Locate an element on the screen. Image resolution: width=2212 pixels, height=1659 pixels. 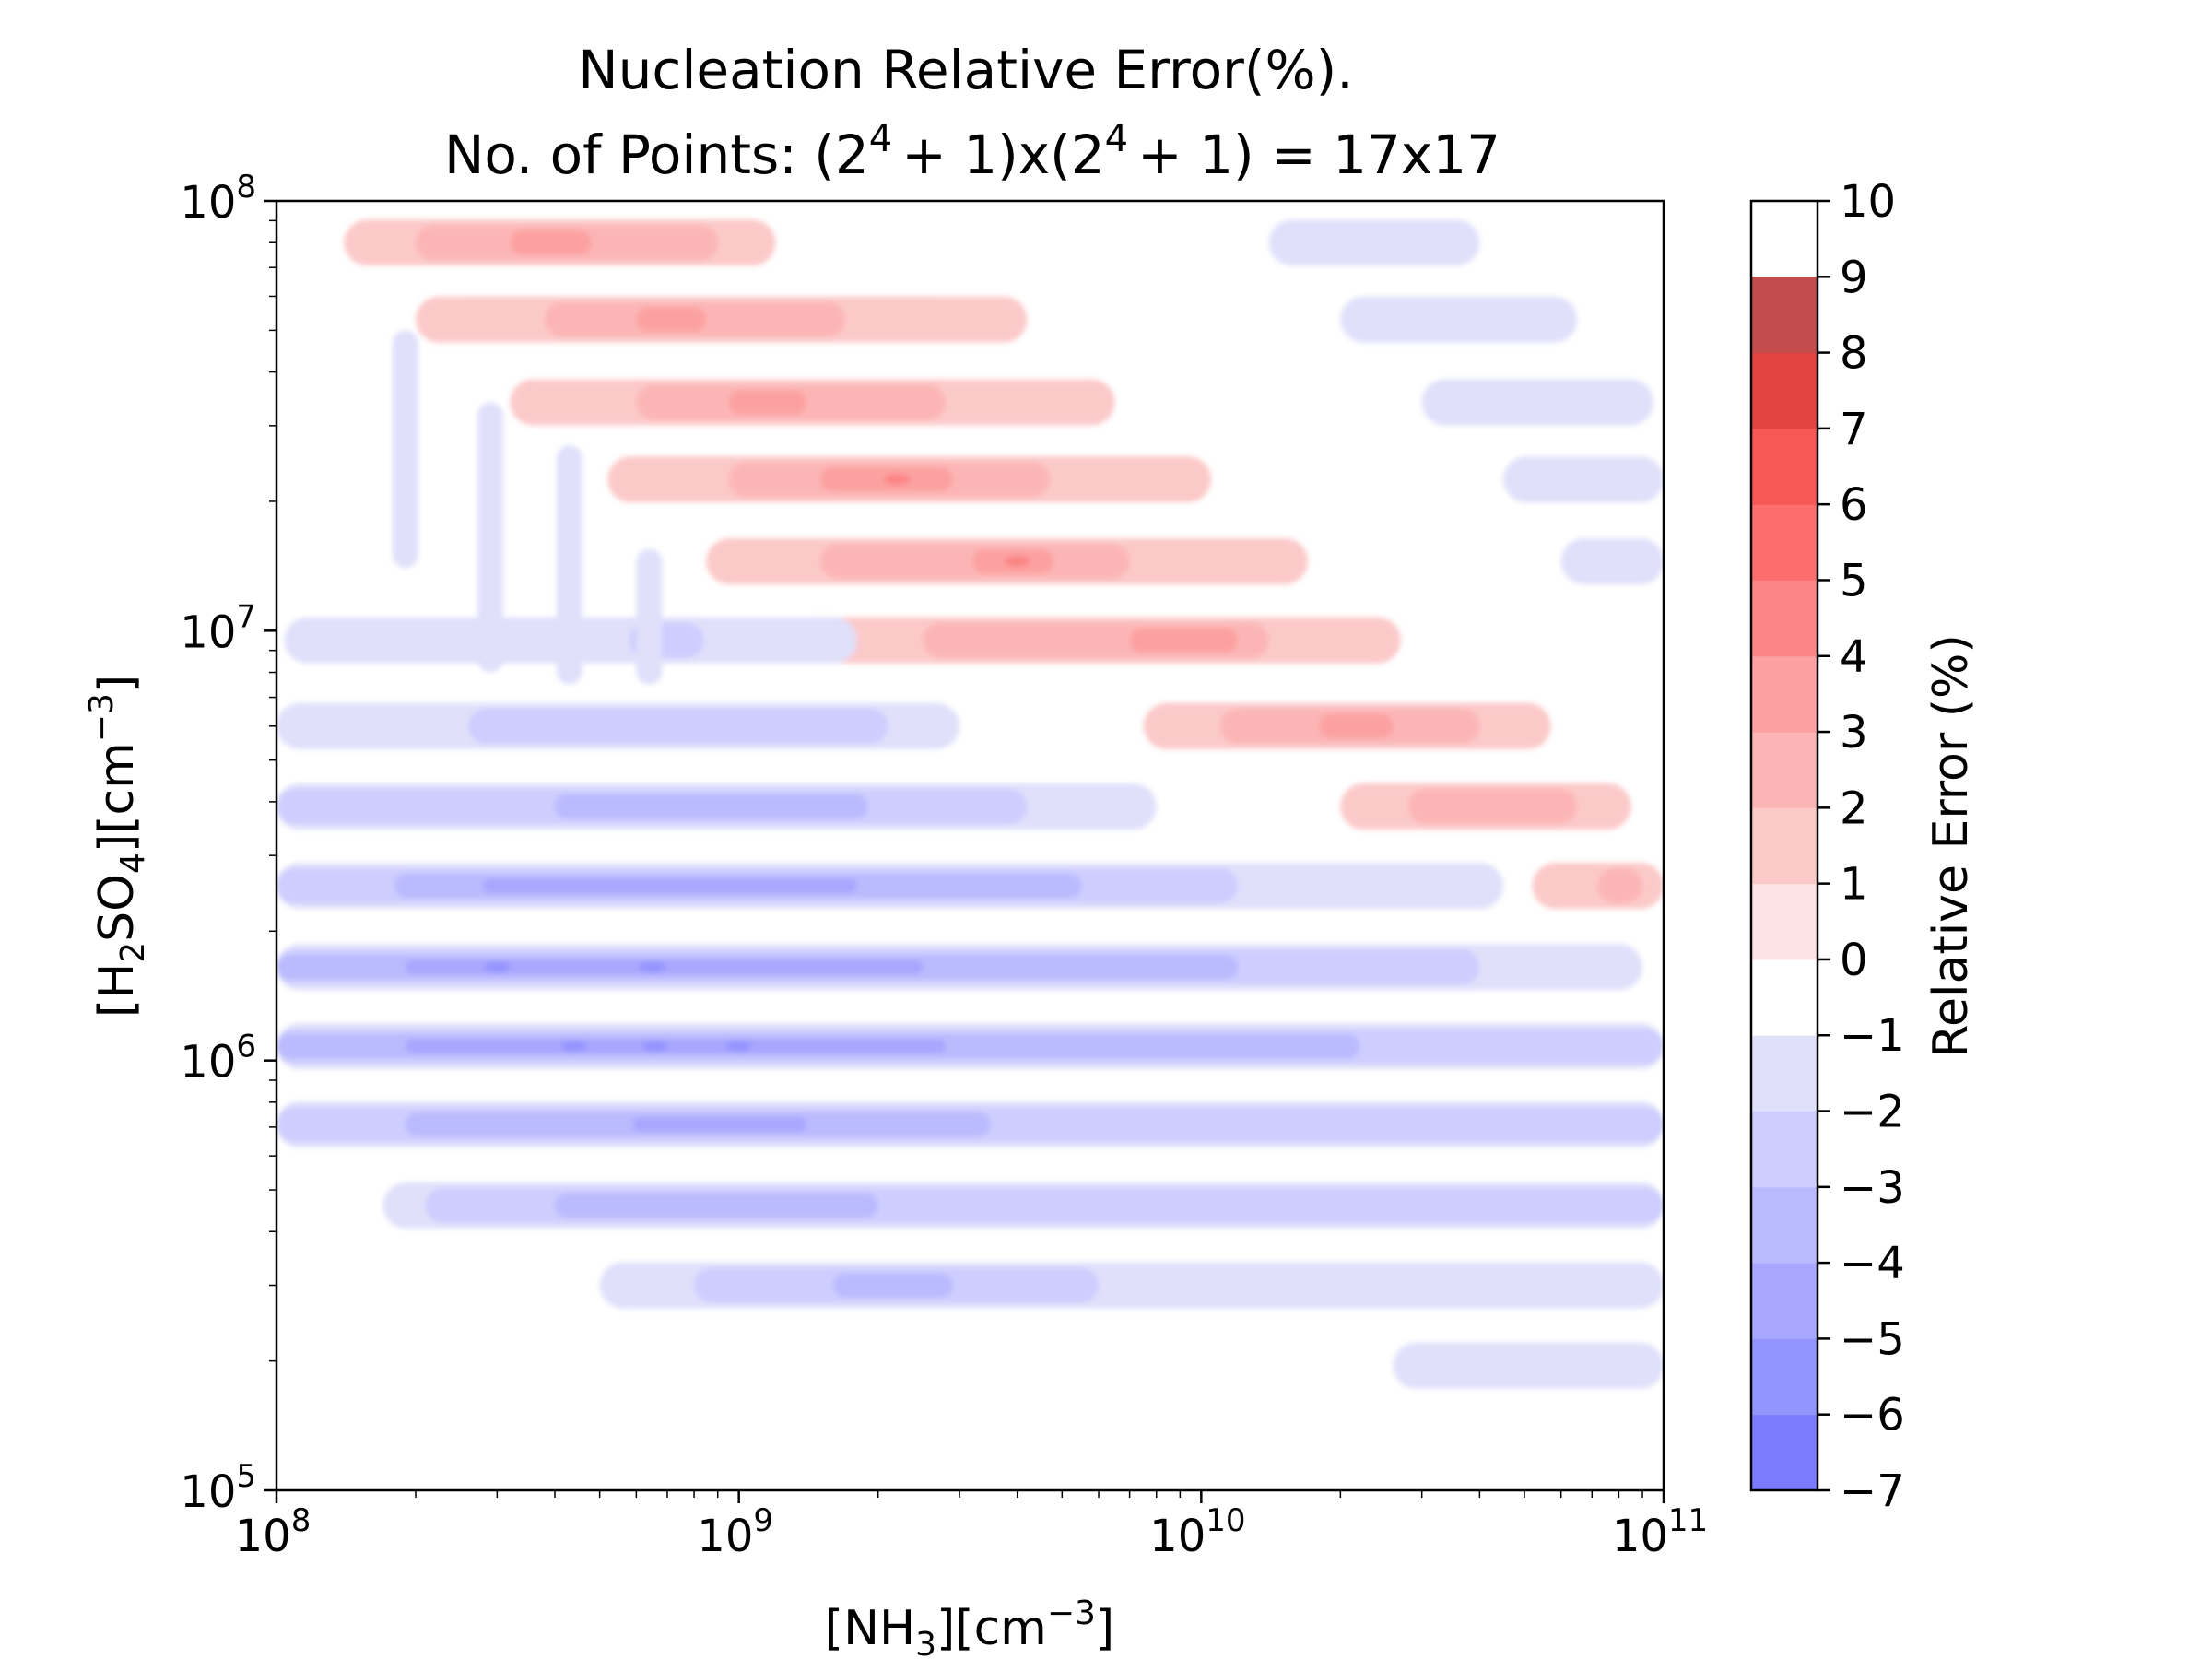
x-tick-exp: 8 is located at coordinates (301, 1520).